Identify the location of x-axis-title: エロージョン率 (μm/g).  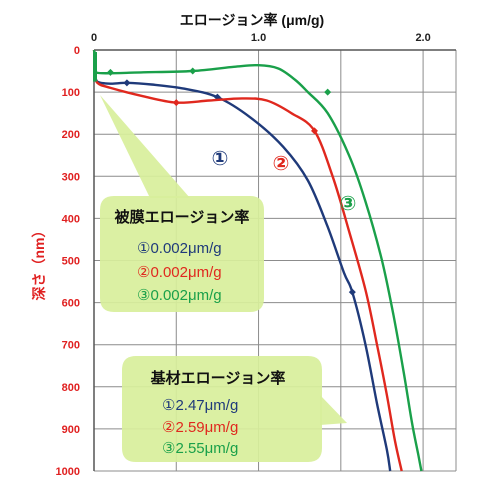
(252, 20).